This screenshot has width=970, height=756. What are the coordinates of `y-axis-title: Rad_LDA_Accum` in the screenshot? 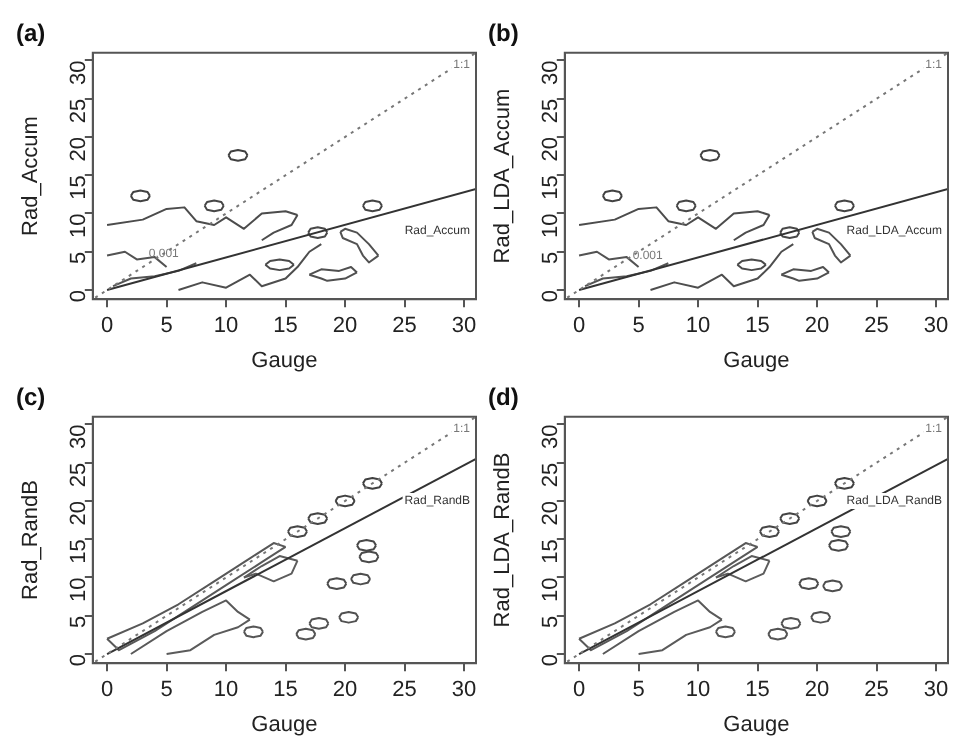 It's located at (503, 176).